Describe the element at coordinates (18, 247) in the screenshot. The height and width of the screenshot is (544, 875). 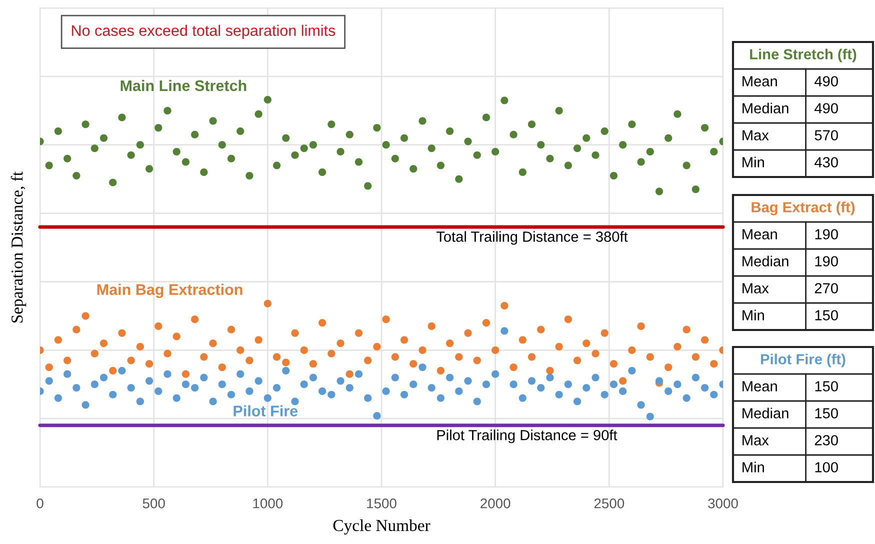
I see `y-axis-title: Separation Distance, ft` at that location.